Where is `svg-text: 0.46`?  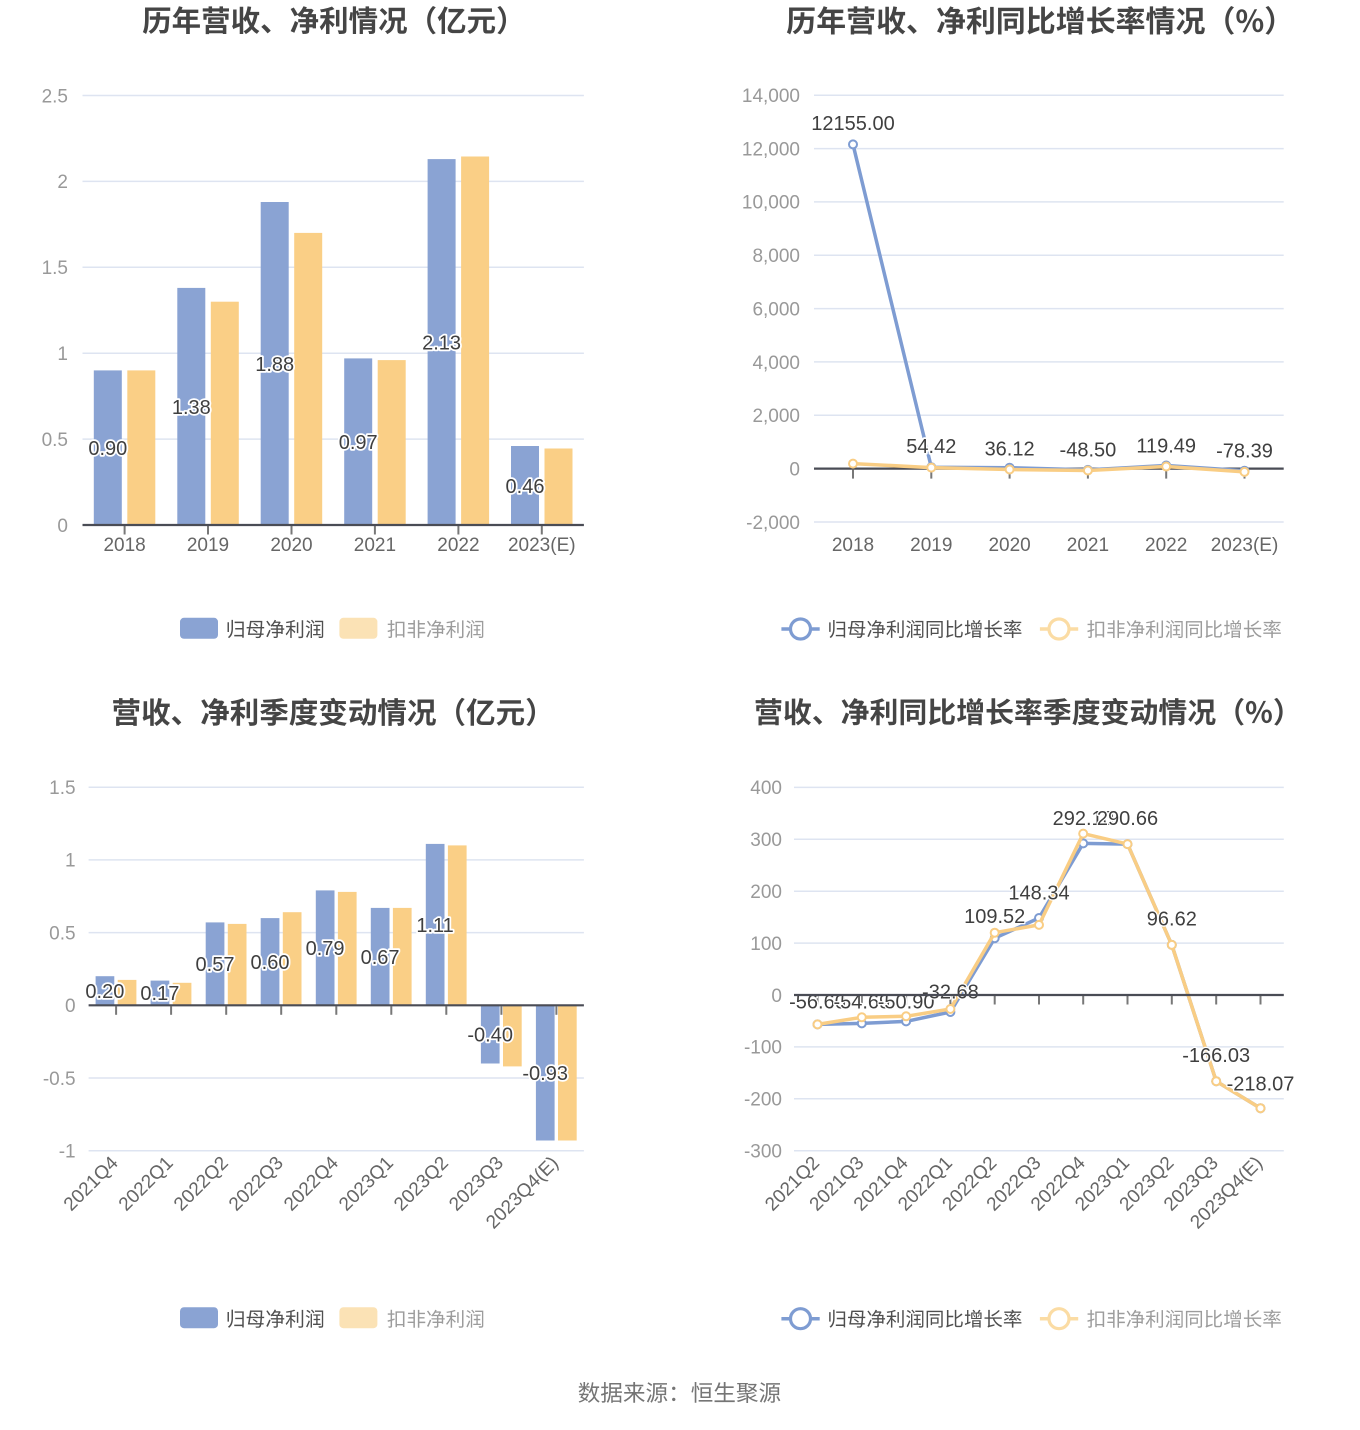
svg-text: 0.46 is located at coordinates (525, 487).